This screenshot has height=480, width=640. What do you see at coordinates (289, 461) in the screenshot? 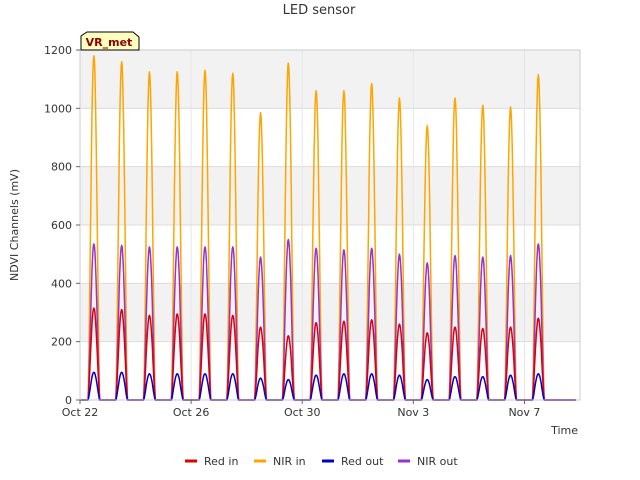
I see `legend-label-nir-in: NIR in` at bounding box center [289, 461].